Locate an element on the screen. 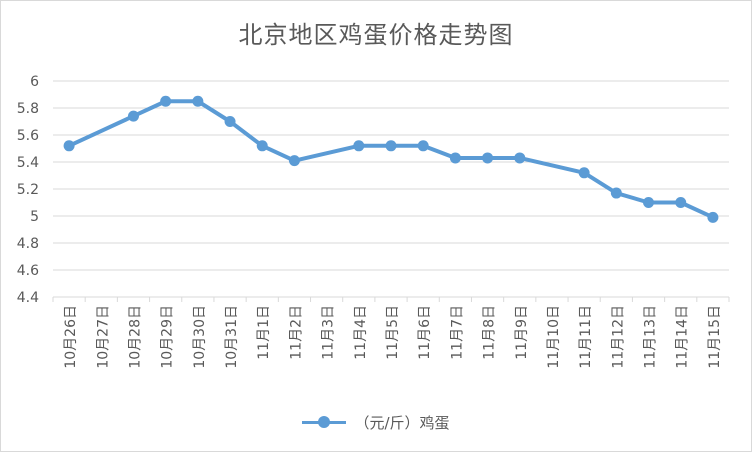 Image resolution: width=752 pixels, height=452 pixels. x-tick-label: 11月7日 is located at coordinates (457, 332).